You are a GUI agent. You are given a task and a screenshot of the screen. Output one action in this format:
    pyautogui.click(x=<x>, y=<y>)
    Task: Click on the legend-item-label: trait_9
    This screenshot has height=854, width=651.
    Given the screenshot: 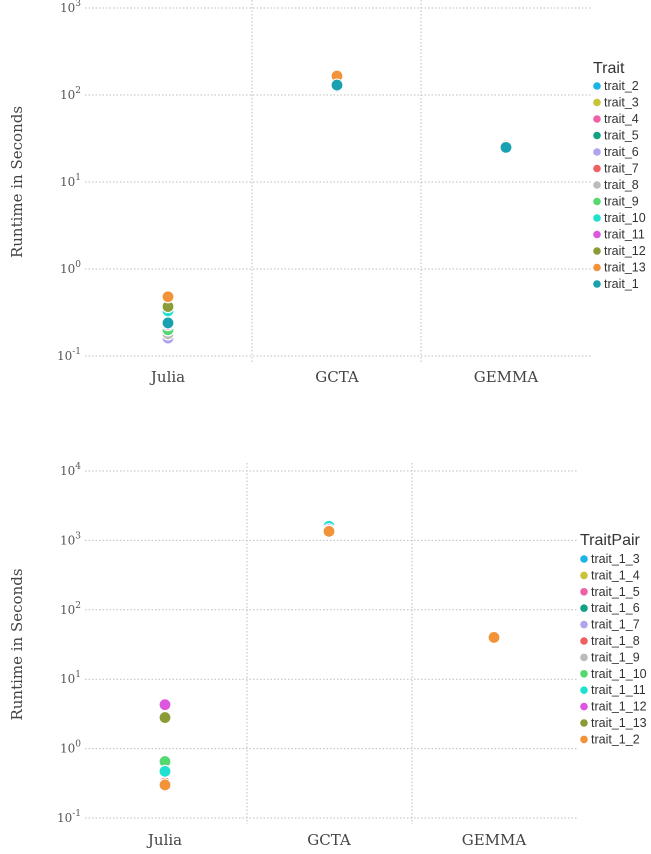 What is the action you would take?
    pyautogui.click(x=621, y=202)
    